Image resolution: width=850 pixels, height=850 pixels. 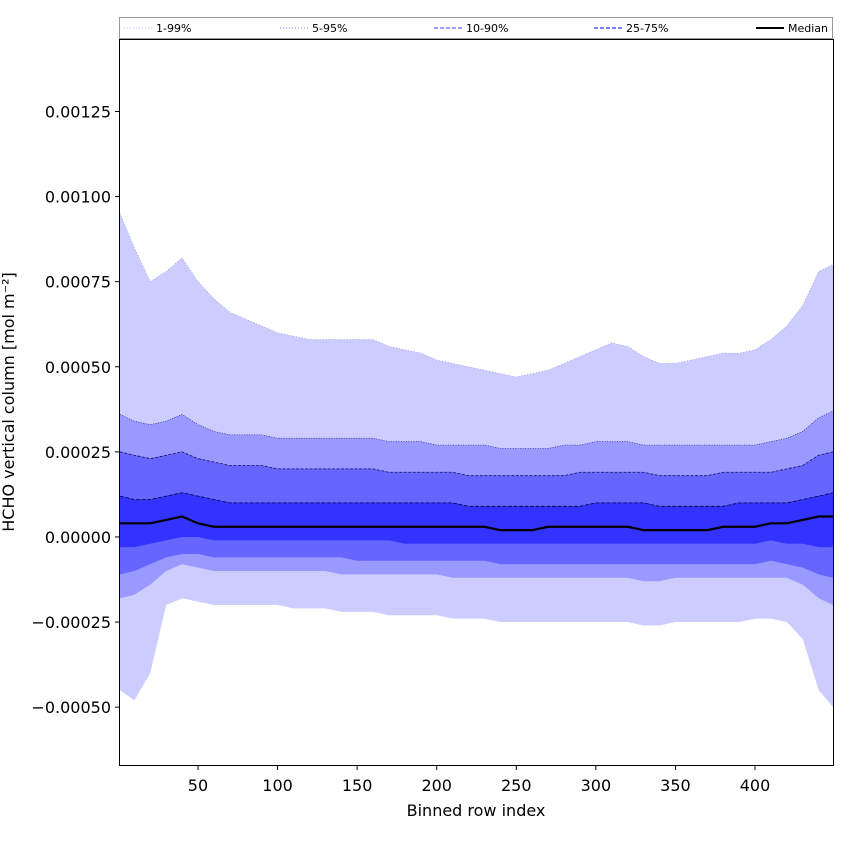 I want to click on y-tick-label: 0.00000, so click(x=78, y=537).